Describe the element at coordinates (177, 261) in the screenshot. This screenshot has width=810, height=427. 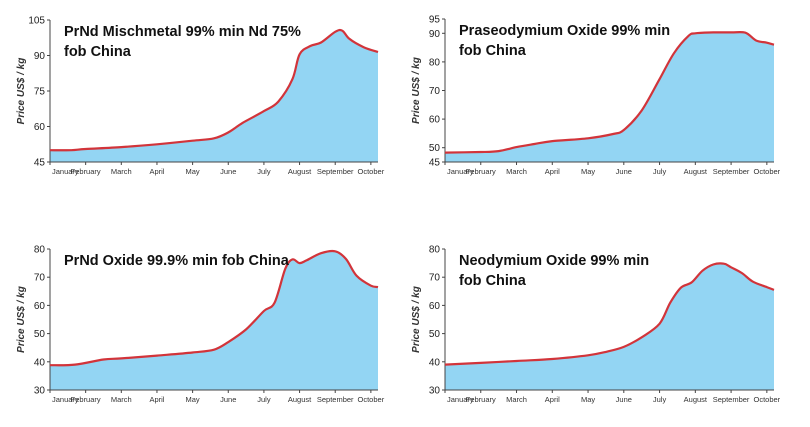
I see `chart-title: PrNd Oxide 99.9% min fob China` at that location.